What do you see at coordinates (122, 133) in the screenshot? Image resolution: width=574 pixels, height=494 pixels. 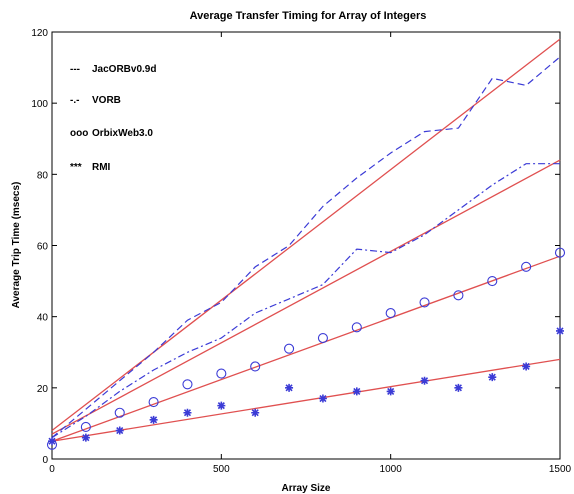 I see `legend-label: OrbixWeb3.0` at bounding box center [122, 133].